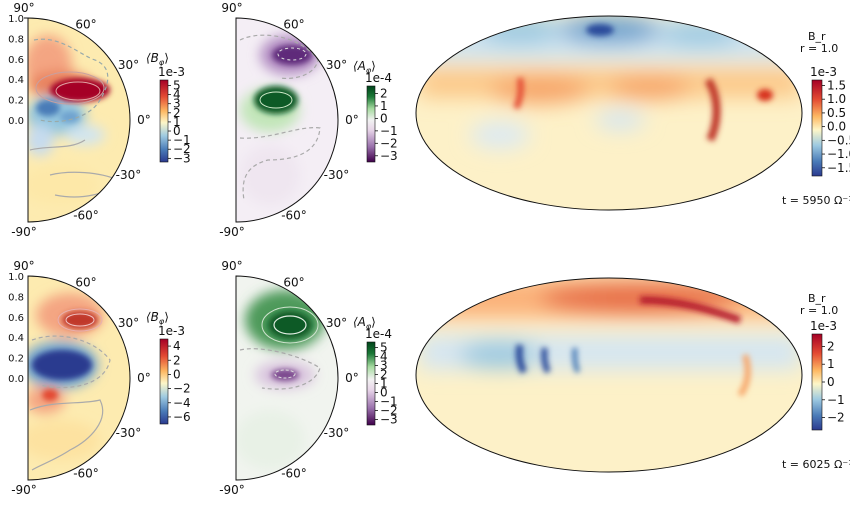 The width and height of the screenshot is (850, 505). I want to click on aphi-label: ⟨Aφ⟩, so click(364, 67).